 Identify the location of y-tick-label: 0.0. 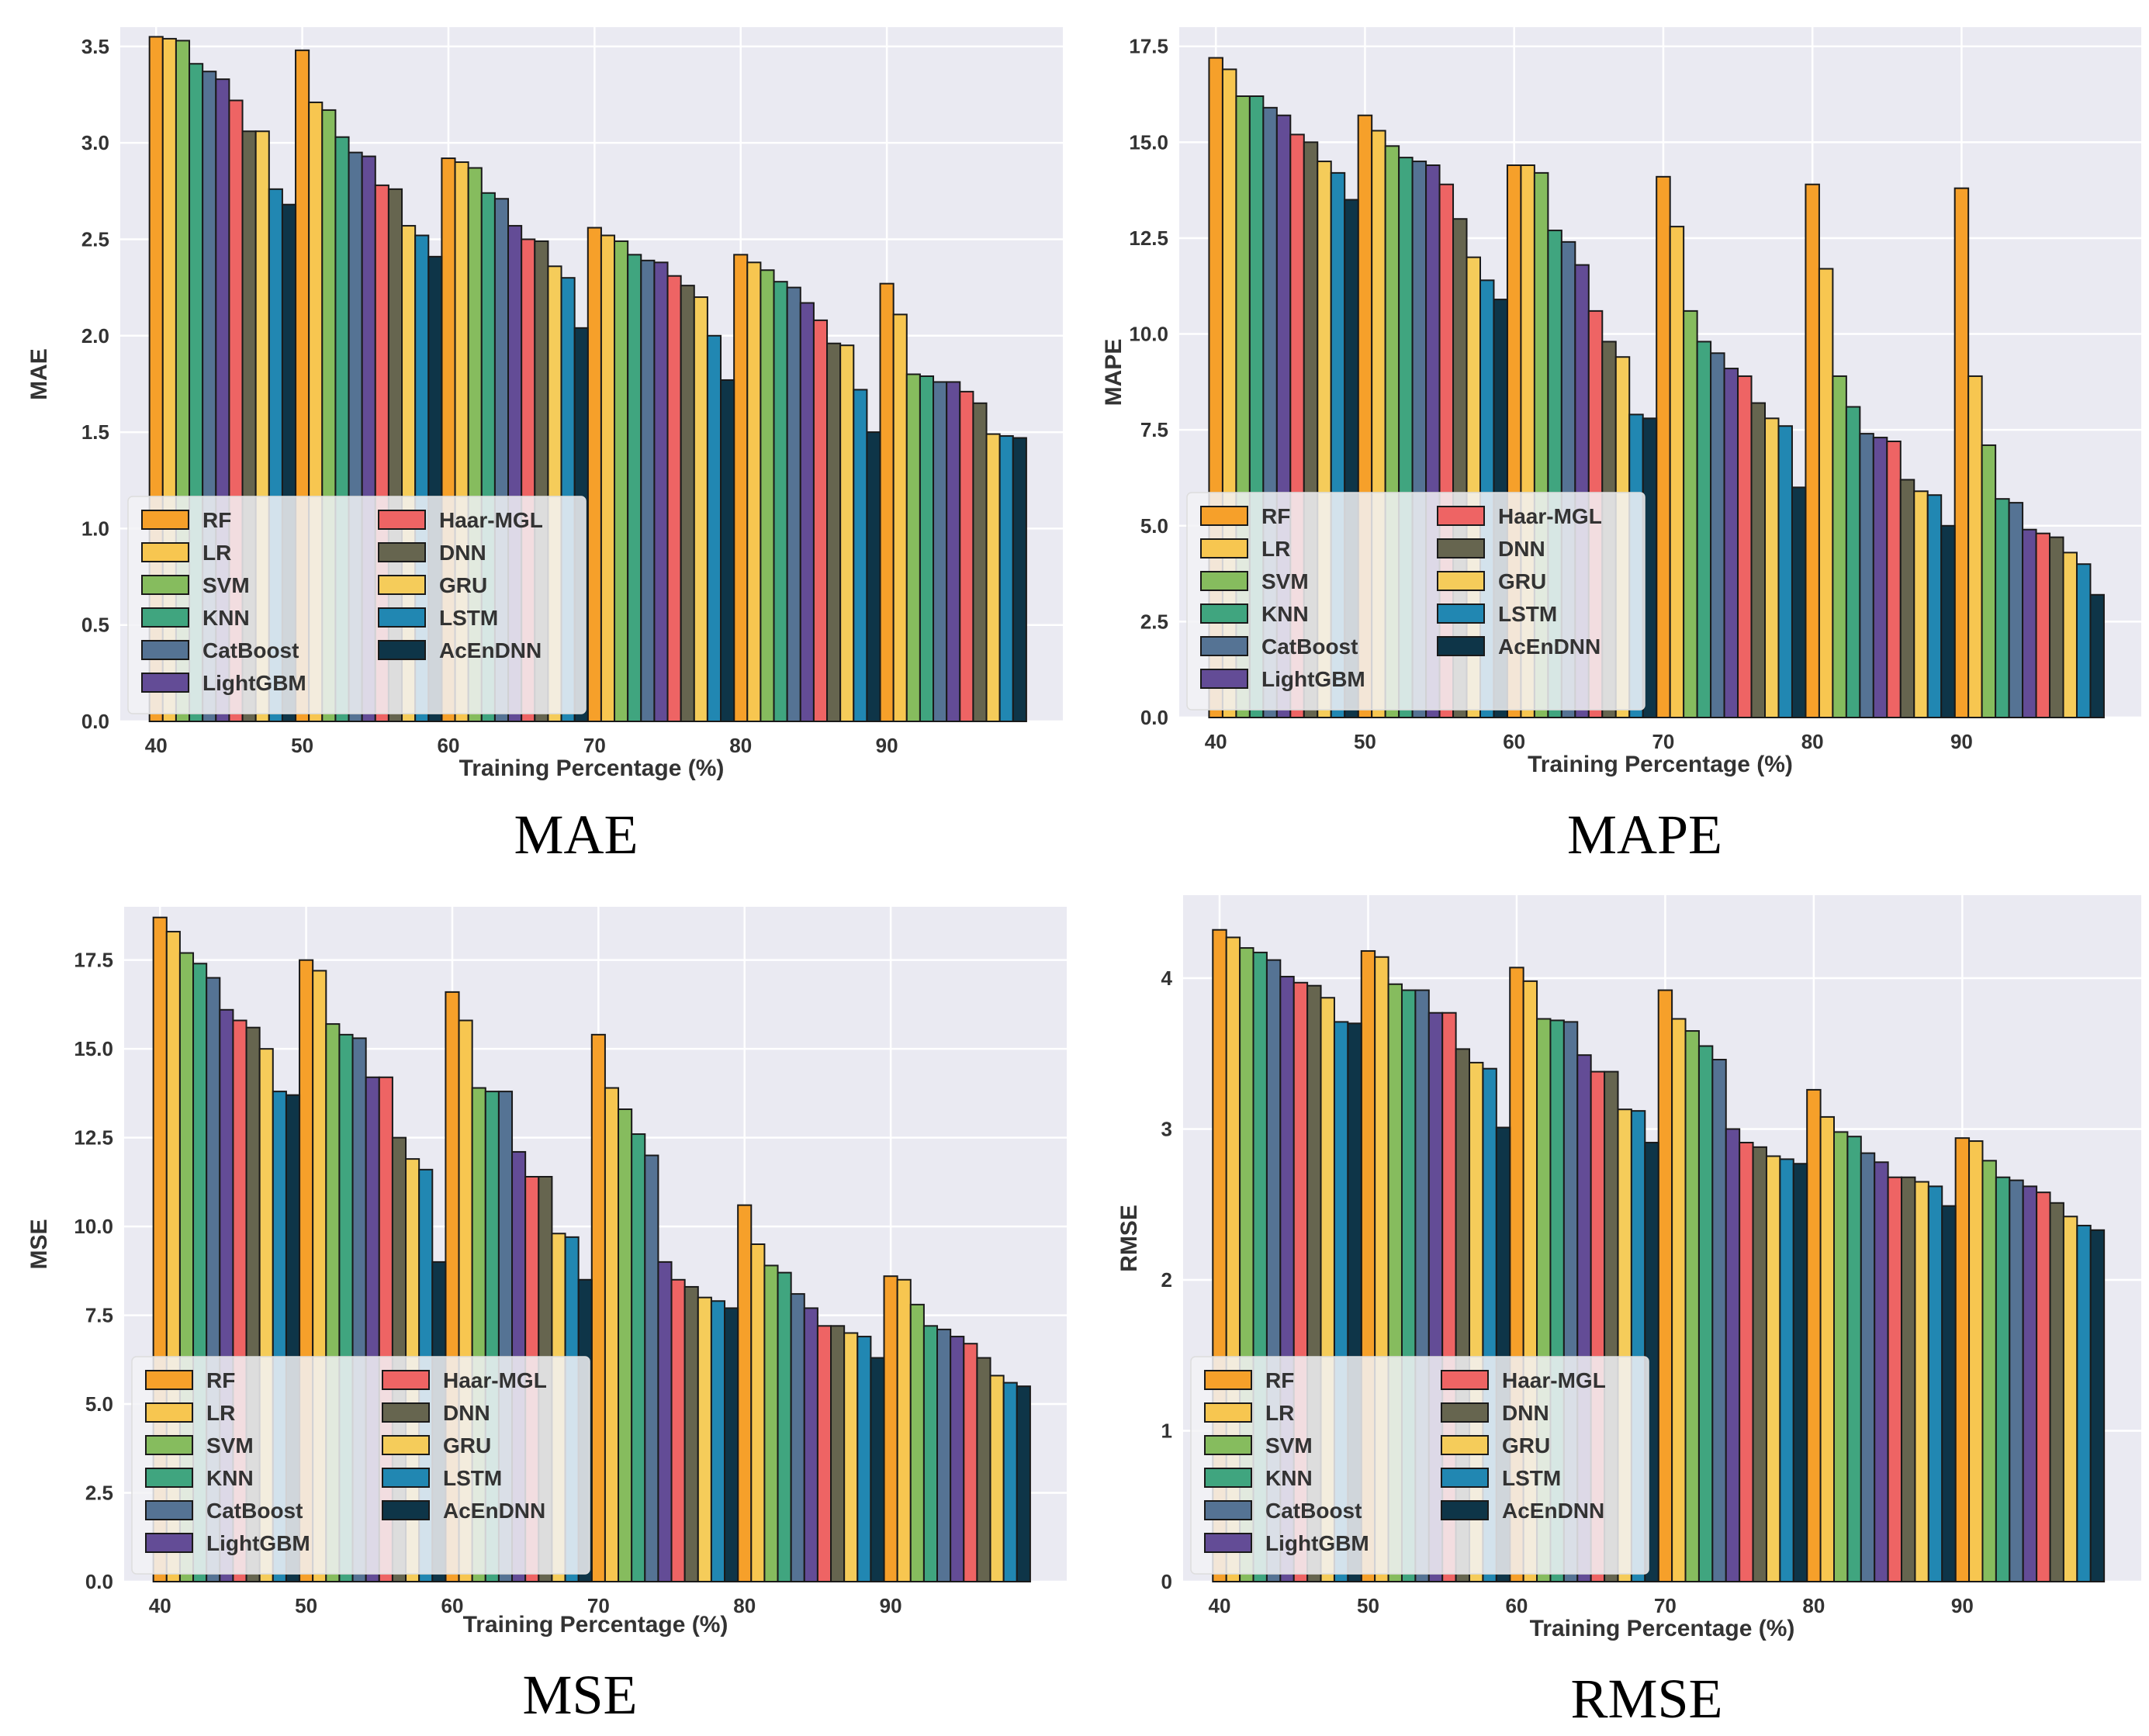
(1154, 717).